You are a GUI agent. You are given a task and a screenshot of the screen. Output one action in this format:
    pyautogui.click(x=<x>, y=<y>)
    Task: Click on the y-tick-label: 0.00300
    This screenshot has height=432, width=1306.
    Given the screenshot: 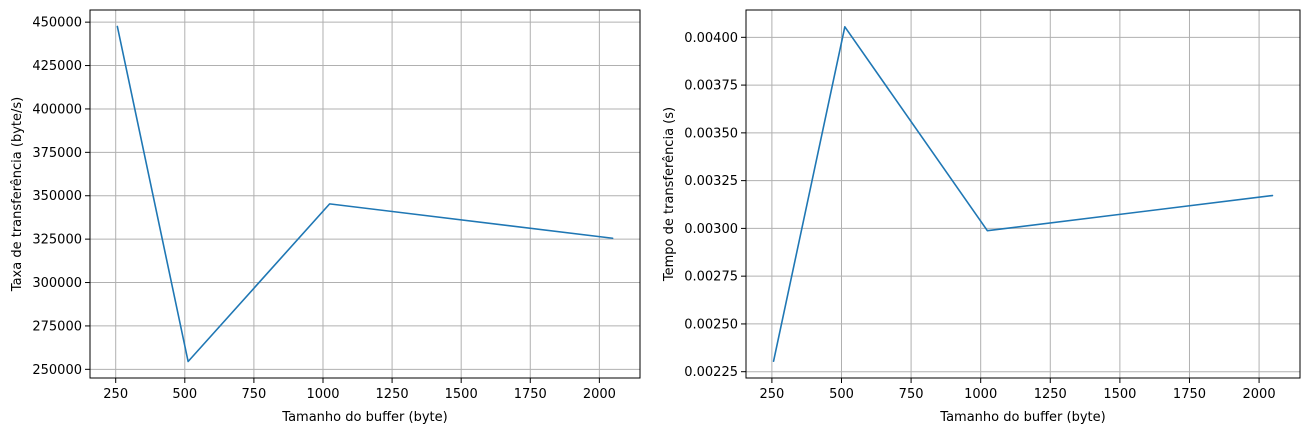 What is the action you would take?
    pyautogui.click(x=711, y=229)
    